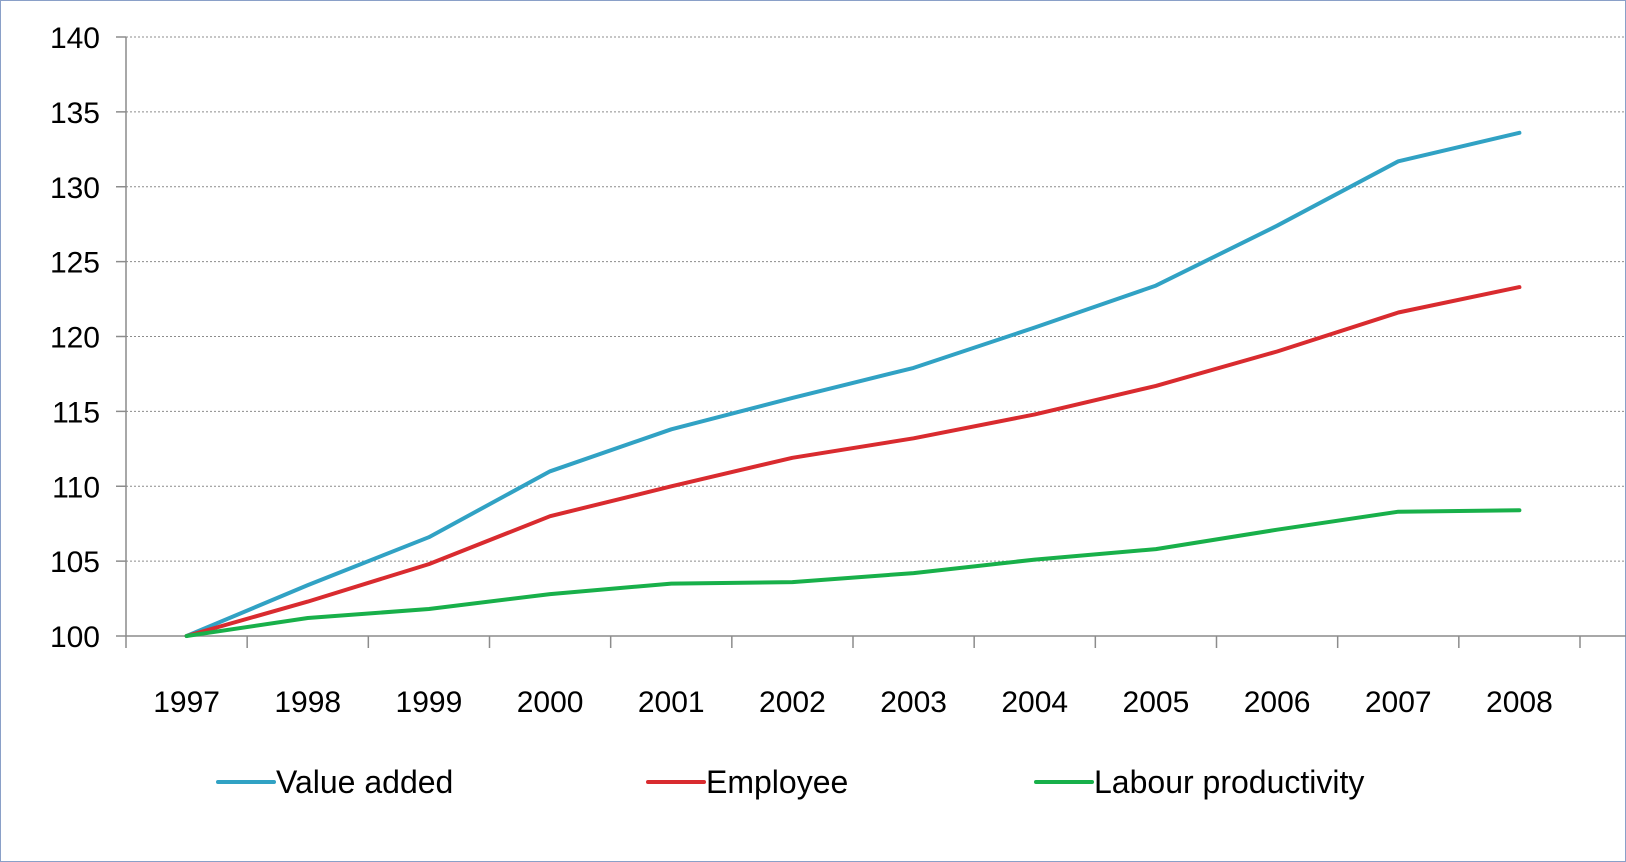 The image size is (1626, 862). What do you see at coordinates (364, 782) in the screenshot?
I see `legend-label: Value added` at bounding box center [364, 782].